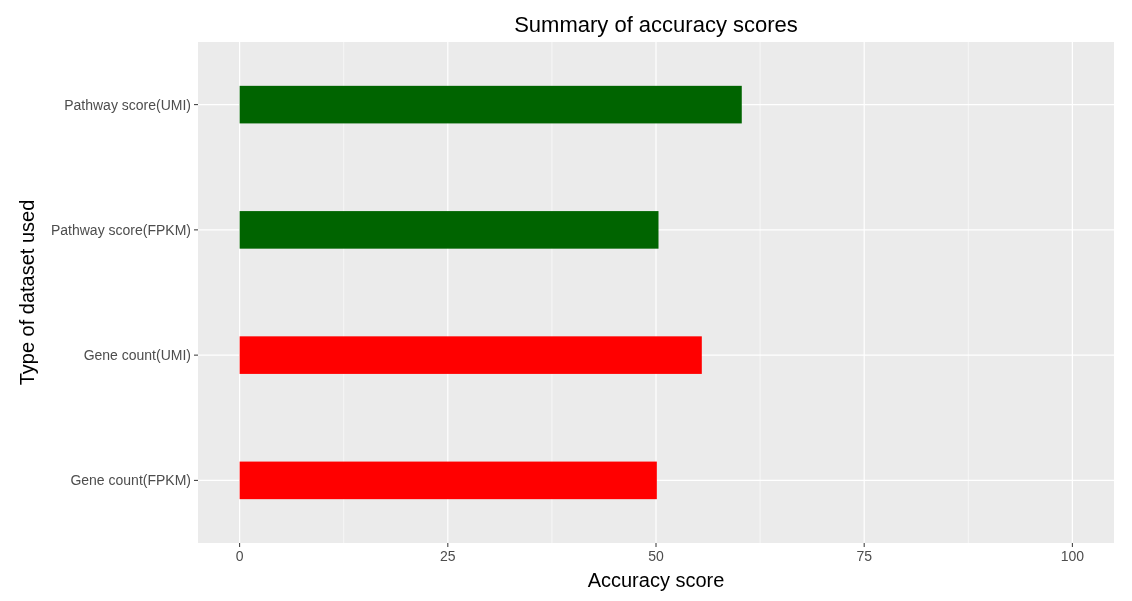  Describe the element at coordinates (864, 556) in the screenshot. I see `x-tick-label: 75` at that location.